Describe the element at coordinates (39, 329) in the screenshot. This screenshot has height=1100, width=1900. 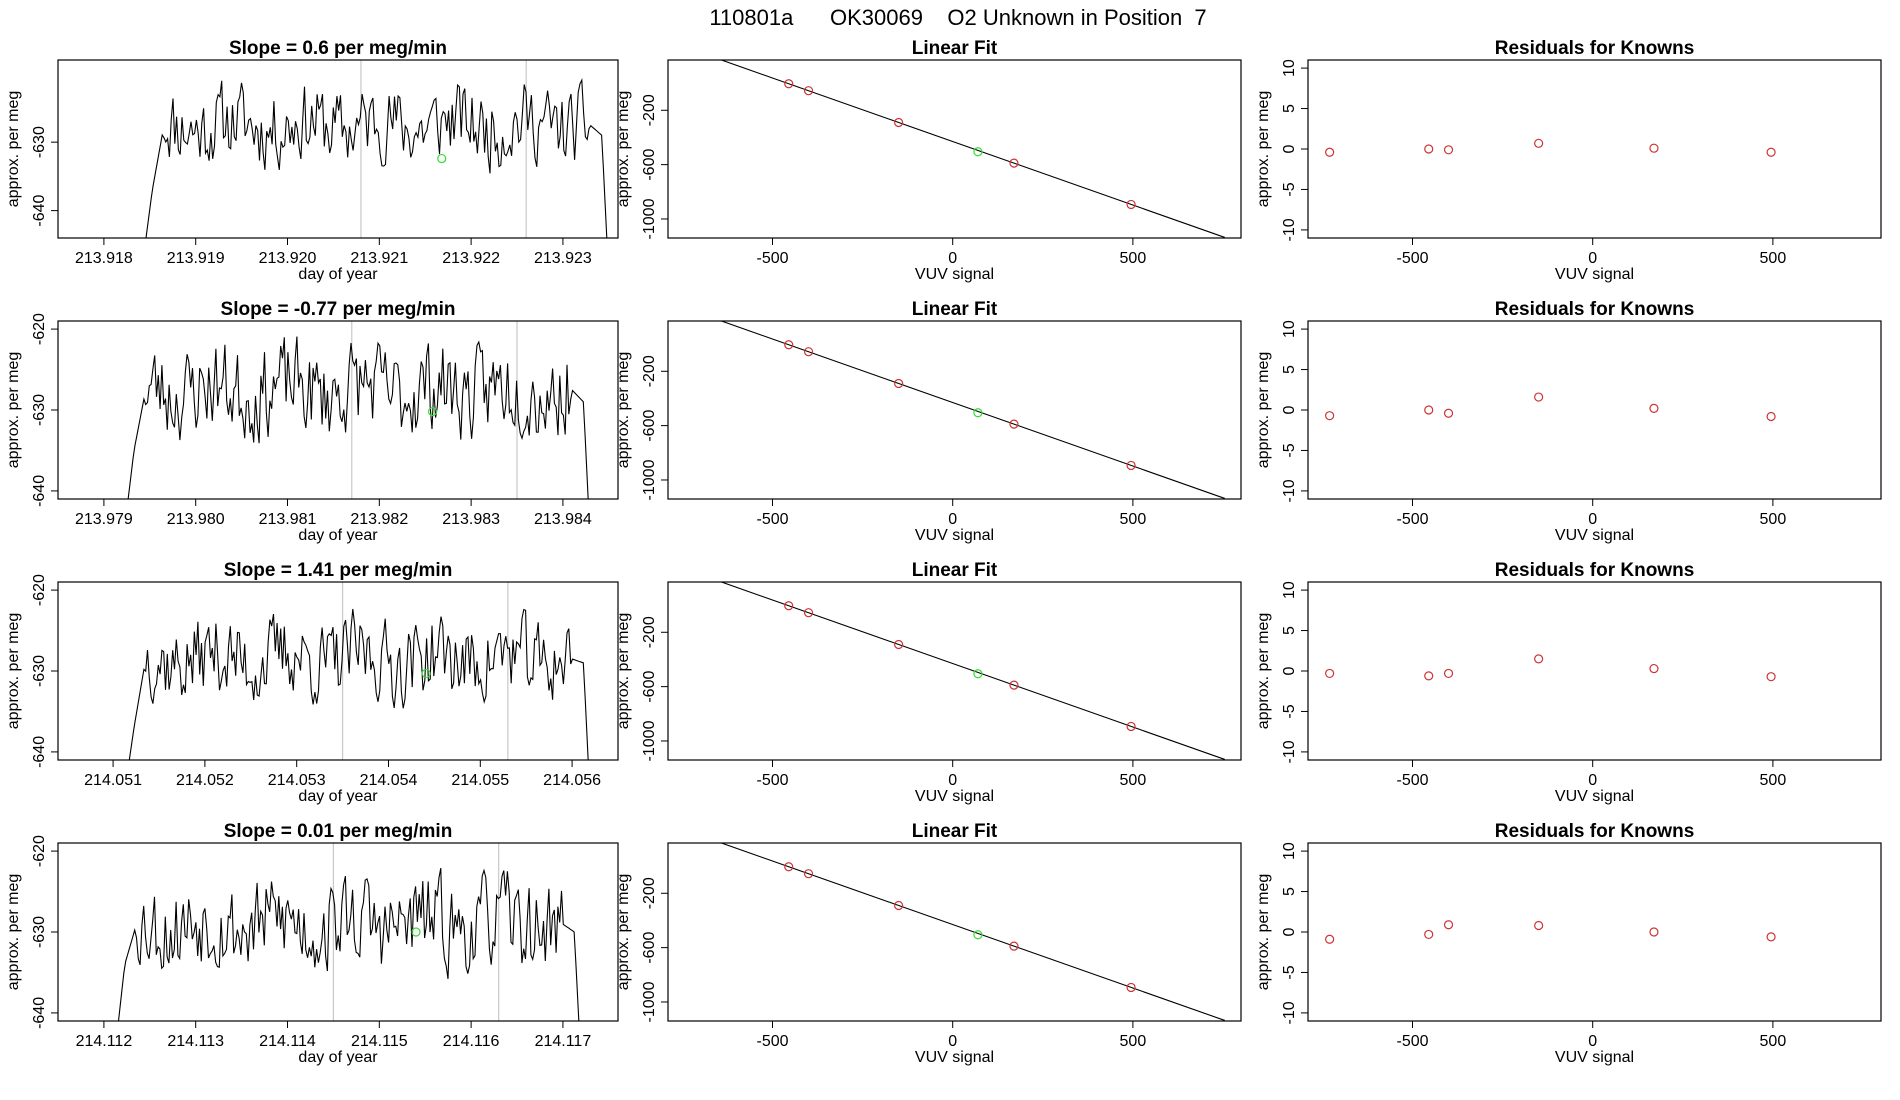
I see `y-tick-label: -620` at that location.